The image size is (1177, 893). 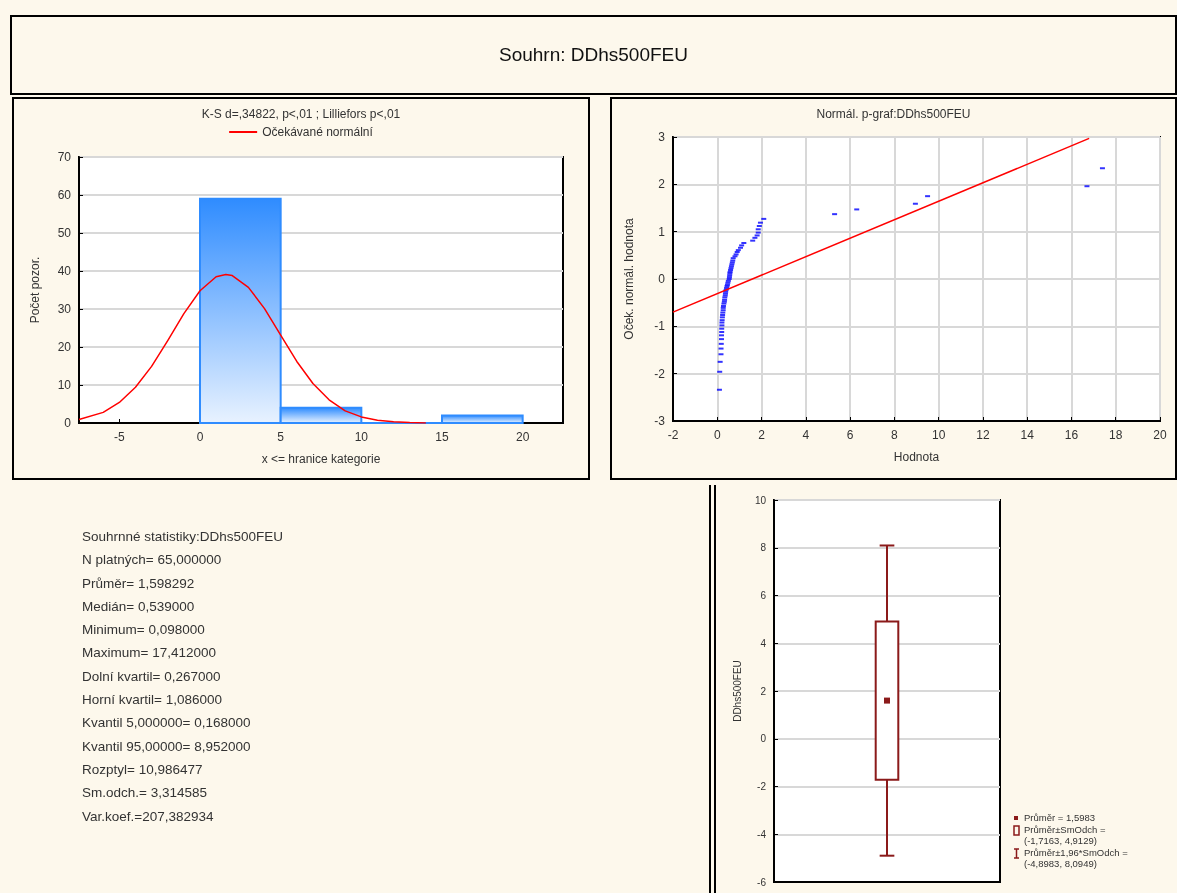 What do you see at coordinates (1071, 435) in the screenshot?
I see `x-tick-label: 16` at bounding box center [1071, 435].